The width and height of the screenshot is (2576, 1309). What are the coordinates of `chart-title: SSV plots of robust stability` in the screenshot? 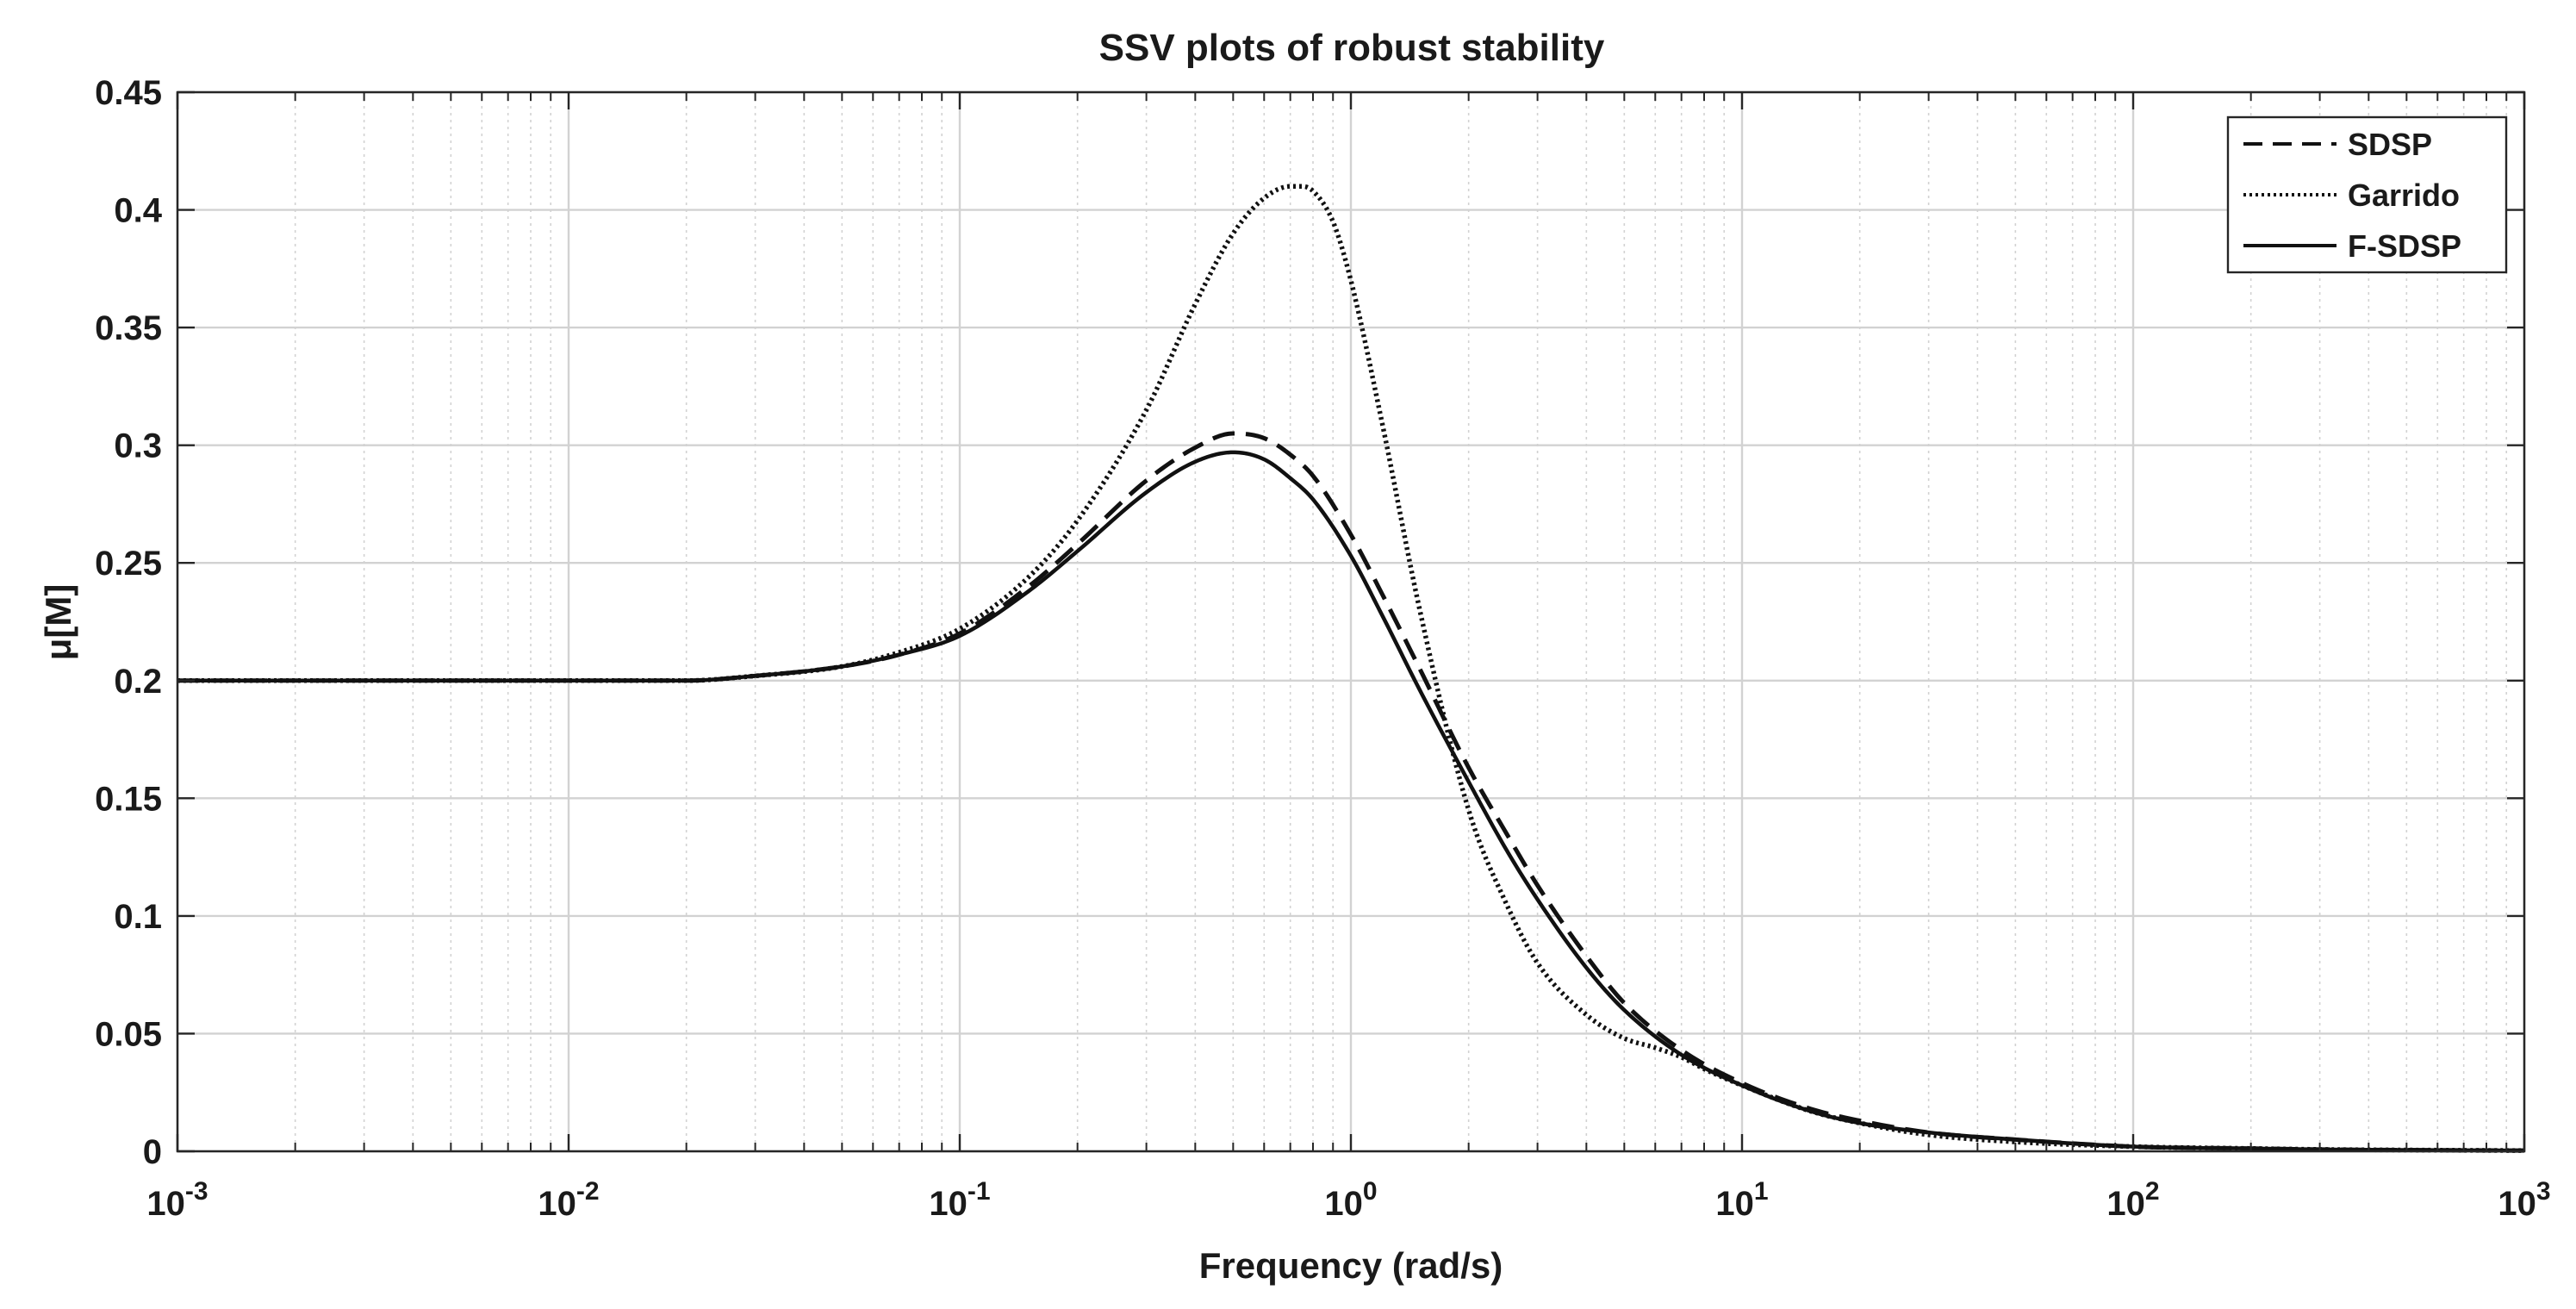 It's located at (1352, 48).